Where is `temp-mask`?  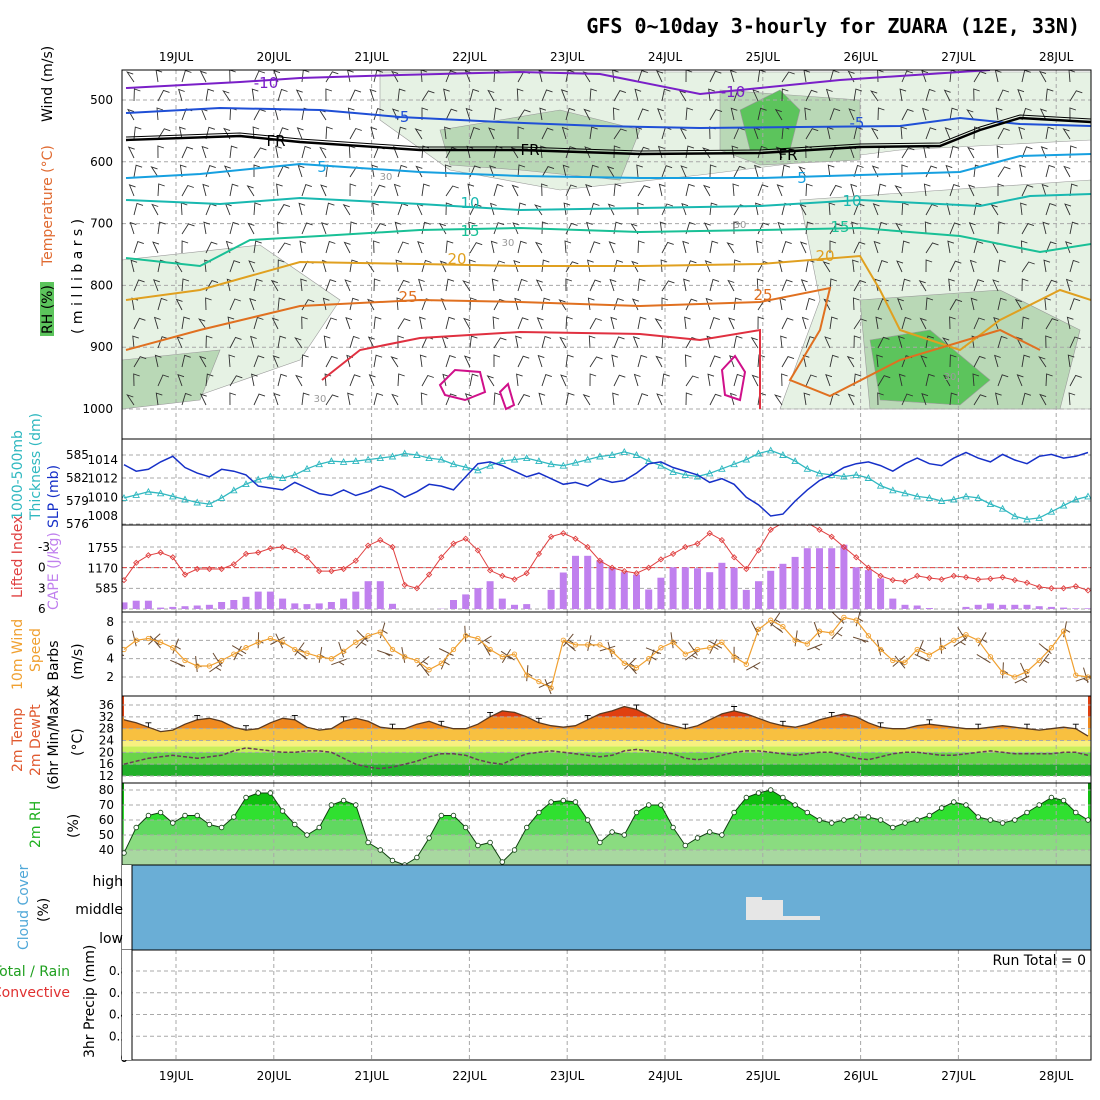
temp-mask is located at coordinates (606, 716).